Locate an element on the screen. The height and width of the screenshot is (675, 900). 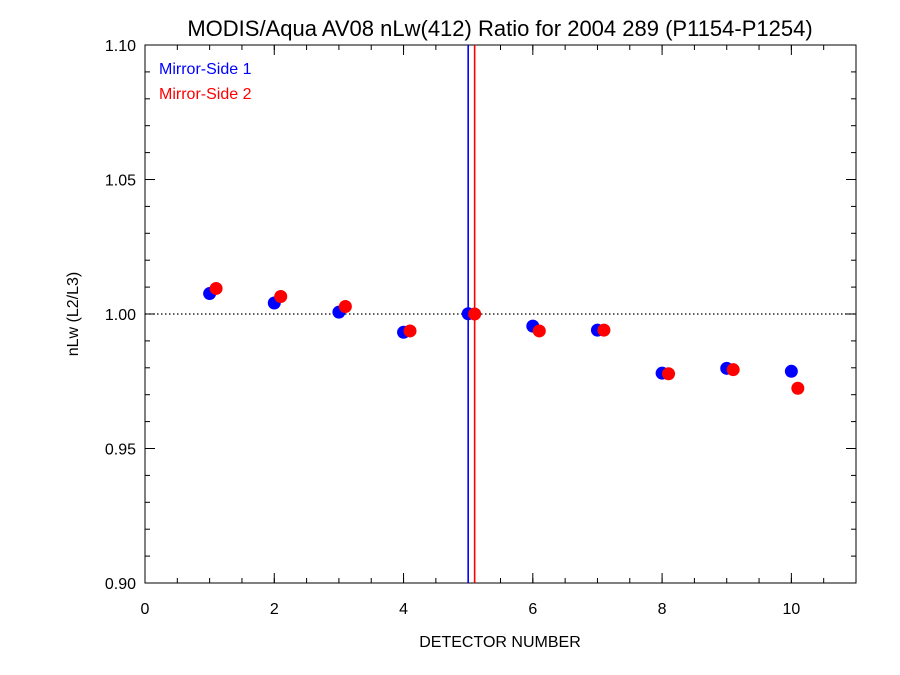
series-points is located at coordinates (504, 338).